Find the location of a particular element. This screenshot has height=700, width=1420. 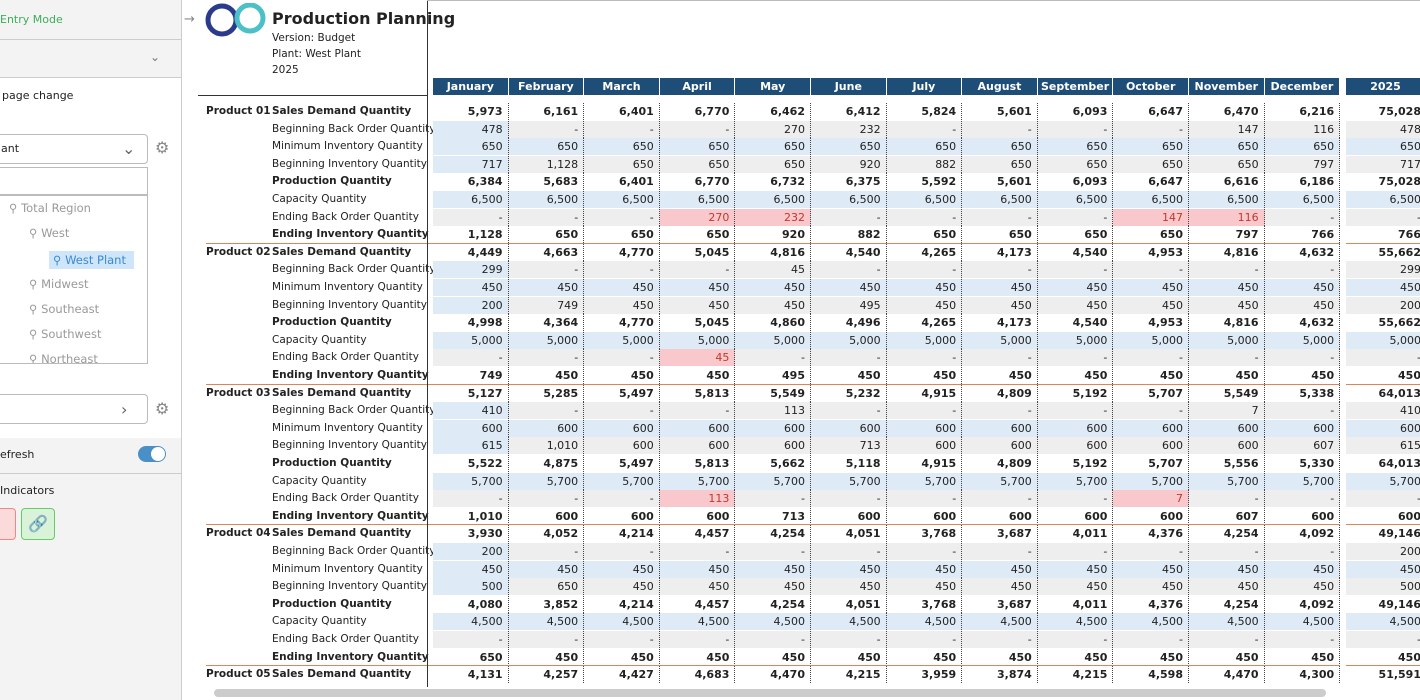

table-cell: 5,522 is located at coordinates (471, 463).